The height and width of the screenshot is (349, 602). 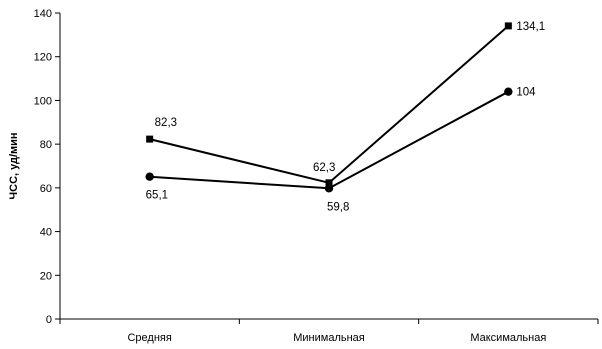 What do you see at coordinates (530, 27) in the screenshot?
I see `data-label: 134,1` at bounding box center [530, 27].